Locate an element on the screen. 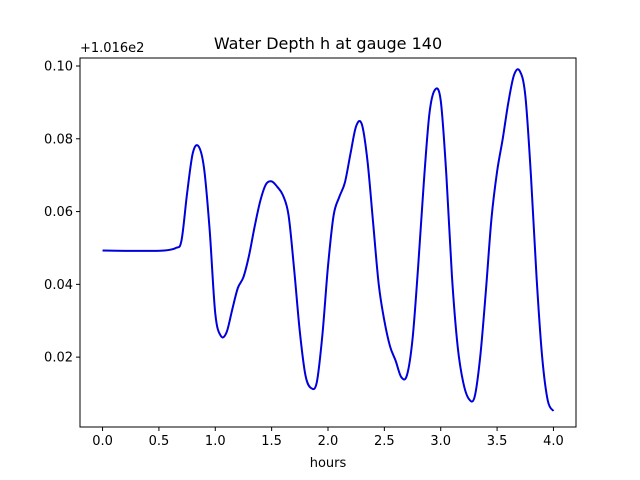 This screenshot has height=480, width=640. x-tick-label: 0.0 is located at coordinates (102, 441).